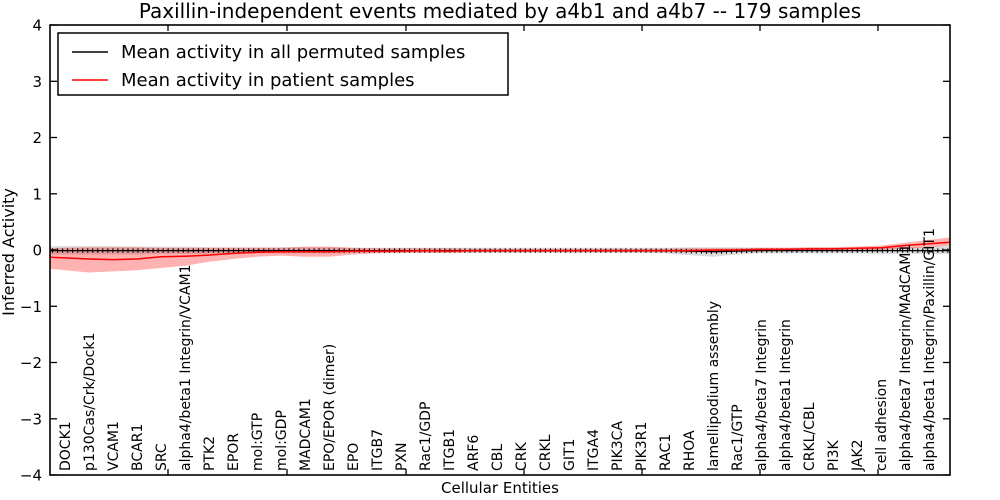 The height and width of the screenshot is (500, 1000). What do you see at coordinates (594, 450) in the screenshot?
I see `x-category-label: ITGA4` at bounding box center [594, 450].